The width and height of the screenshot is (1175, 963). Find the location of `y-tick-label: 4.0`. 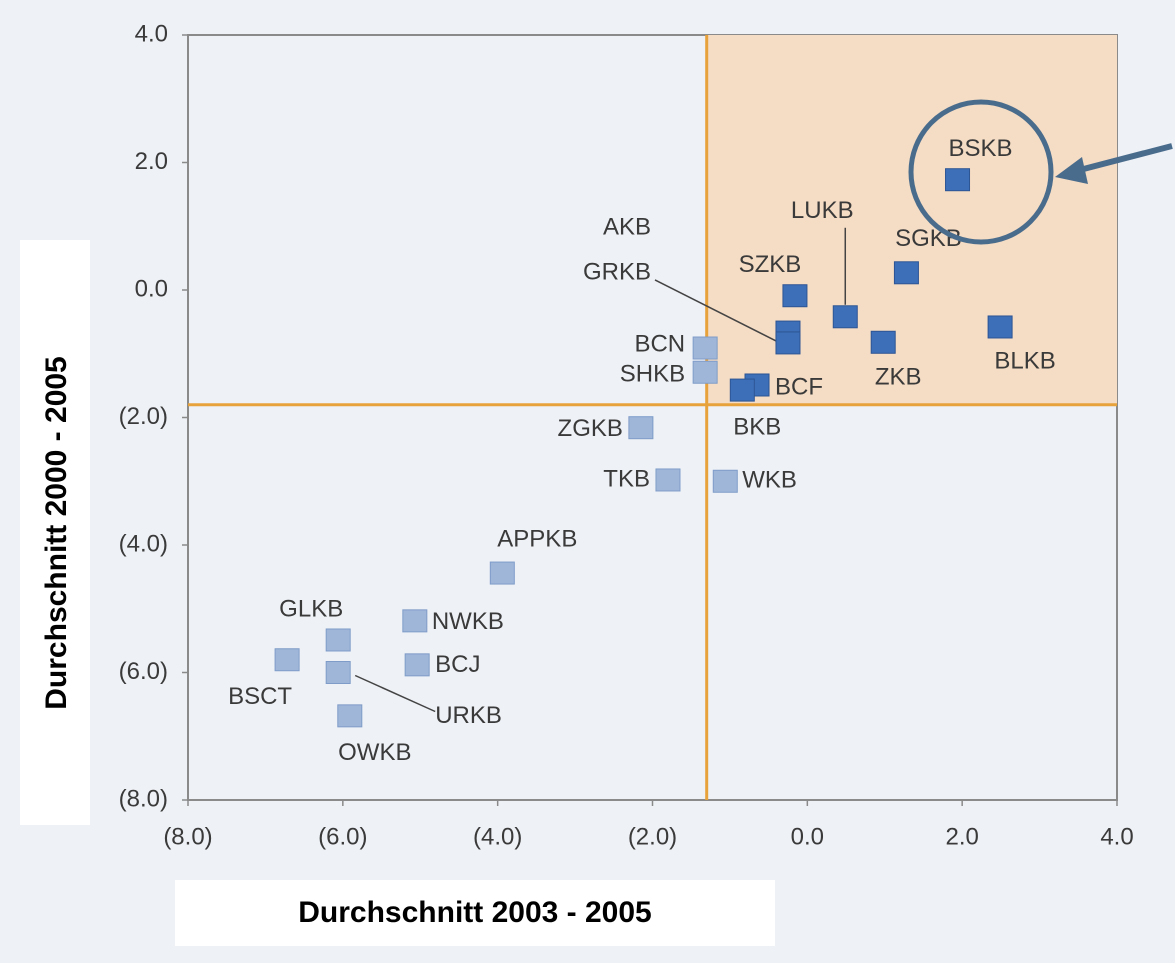

y-tick-label: 4.0 is located at coordinates (151, 33).